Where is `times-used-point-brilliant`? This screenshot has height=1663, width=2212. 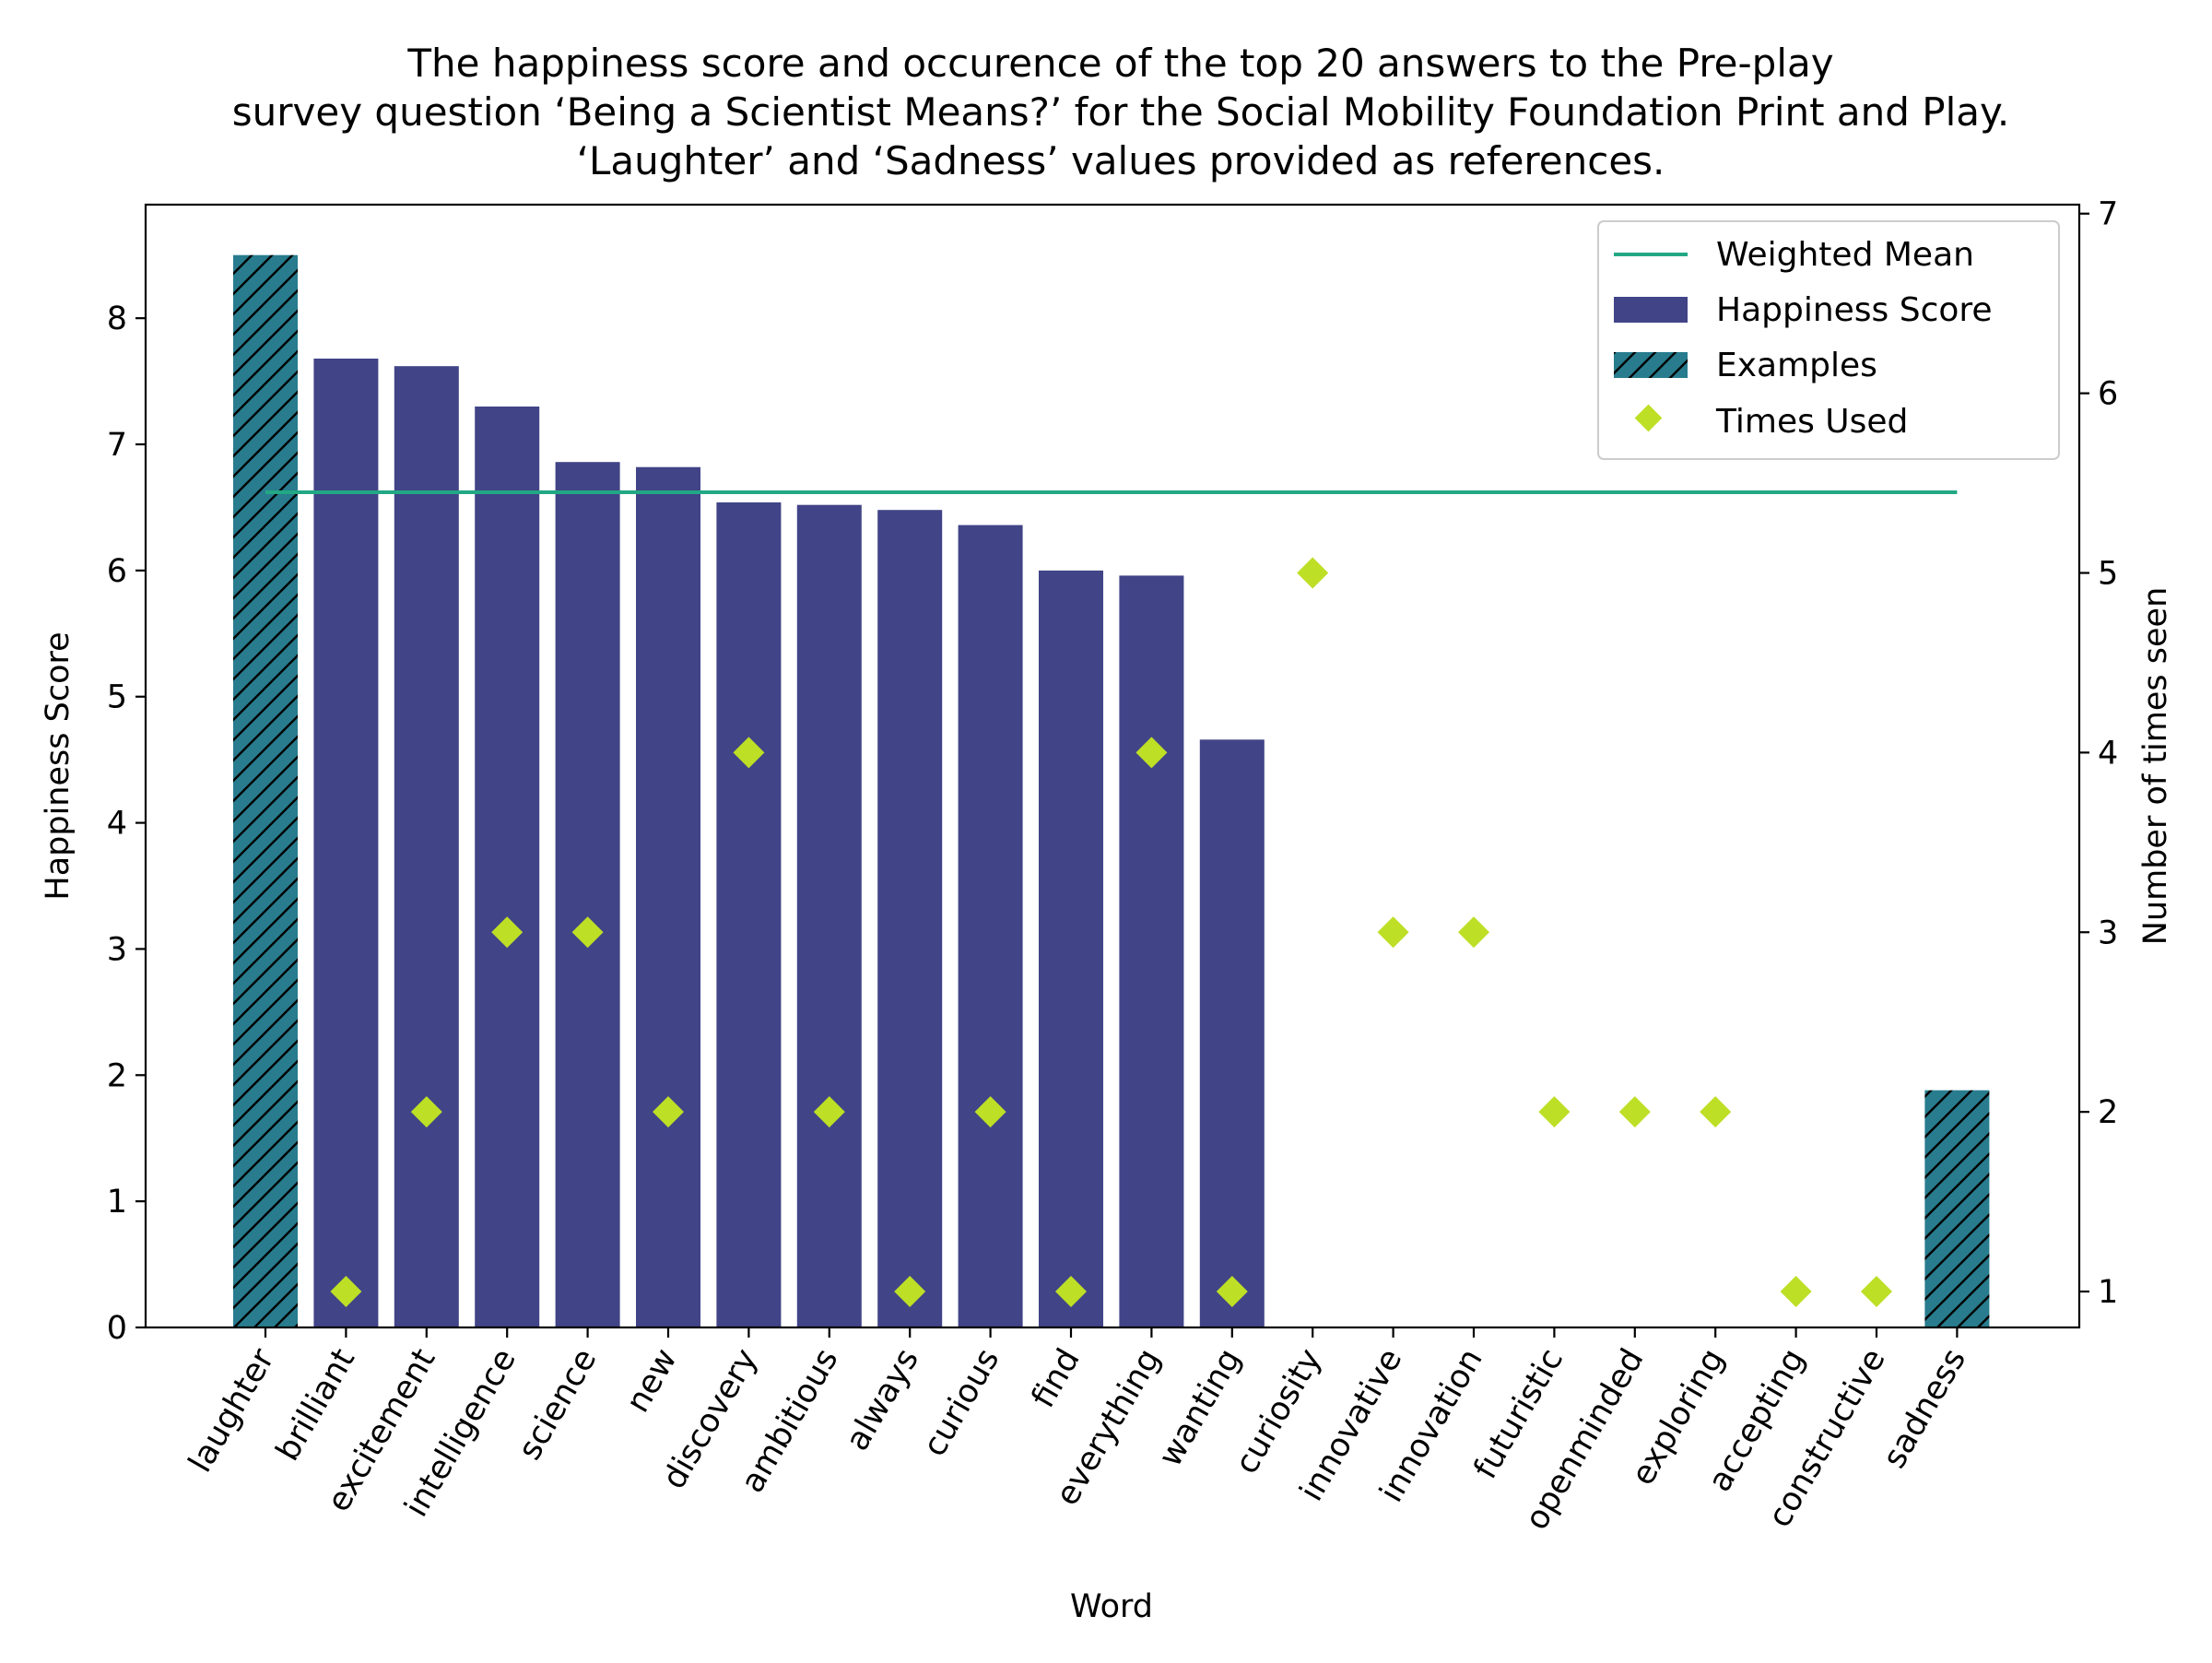 times-used-point-brilliant is located at coordinates (346, 1292).